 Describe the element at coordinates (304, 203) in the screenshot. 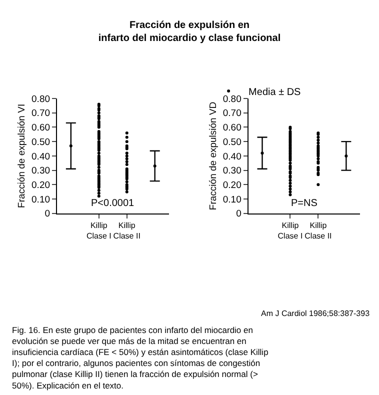

I see `annotation: P=NS` at that location.